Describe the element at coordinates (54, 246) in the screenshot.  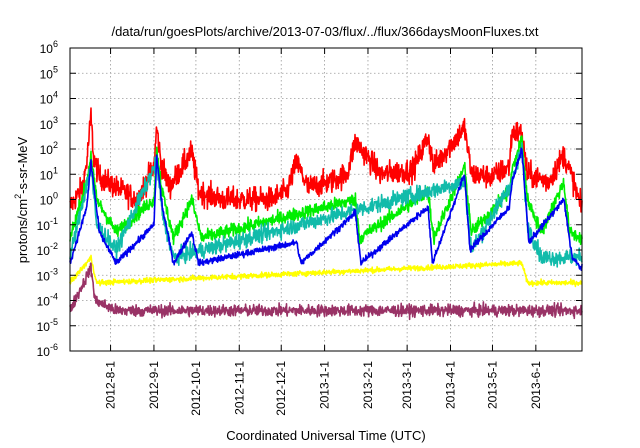
I see `y-tick-exponent: -2` at that location.